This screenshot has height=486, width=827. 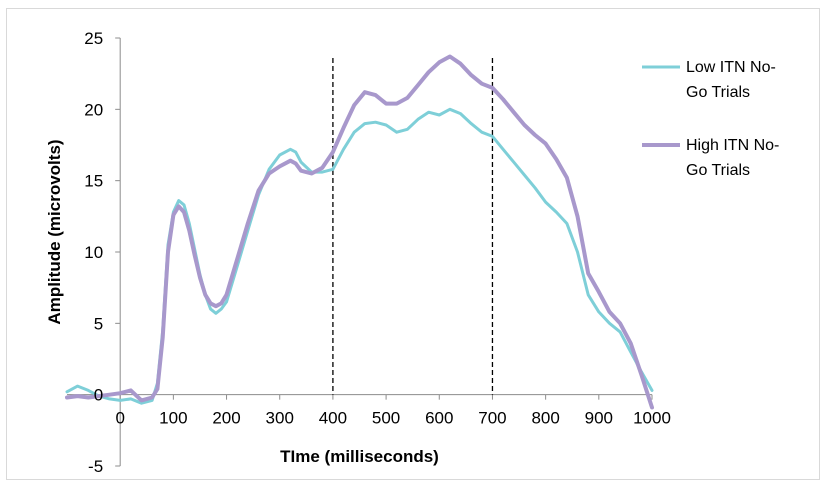 I want to click on y-tick-label: 20, so click(x=93, y=109).